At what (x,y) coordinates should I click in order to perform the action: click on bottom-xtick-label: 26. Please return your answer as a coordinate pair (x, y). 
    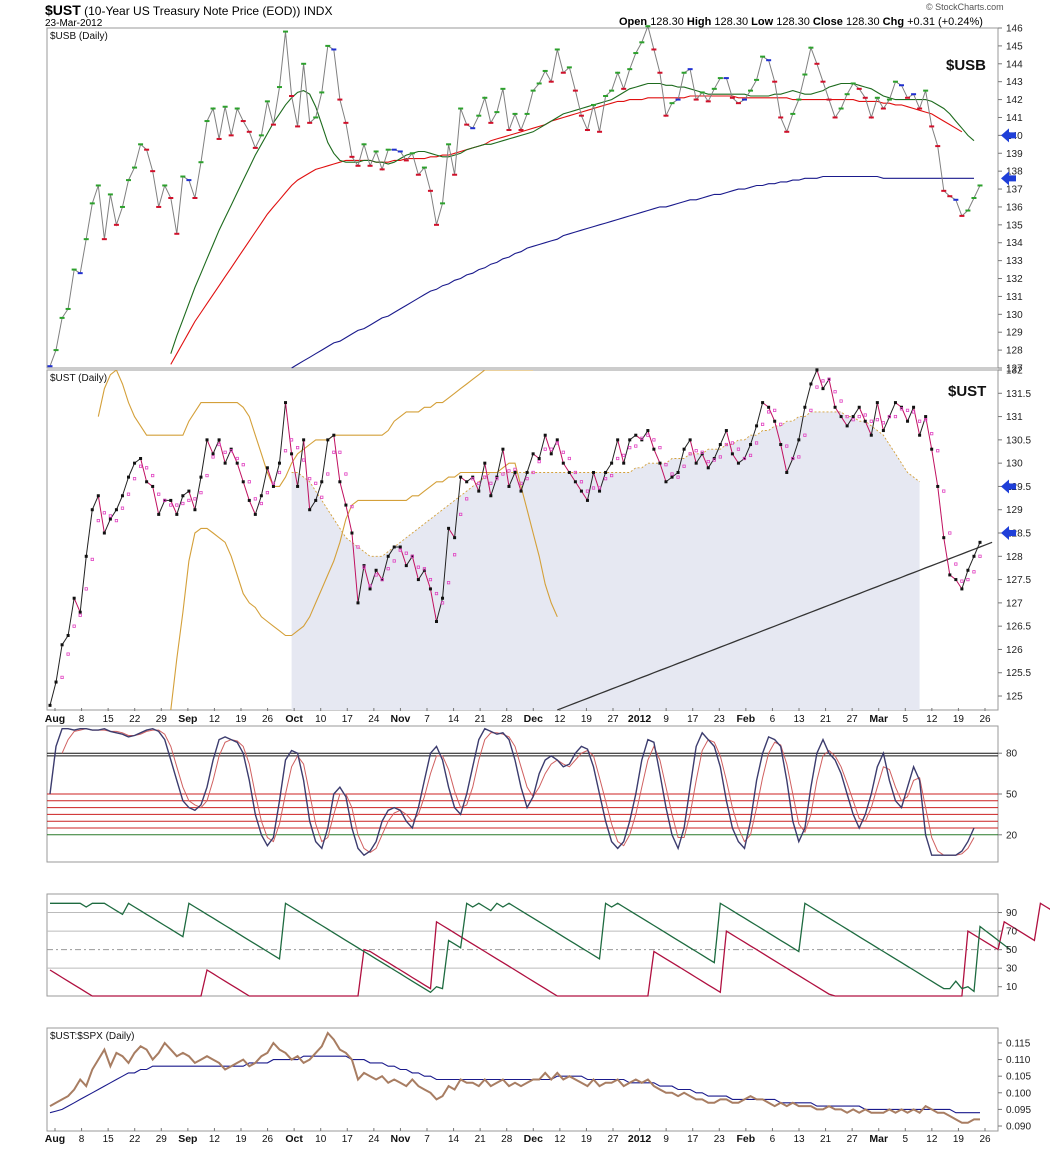
    Looking at the image, I should click on (985, 1139).